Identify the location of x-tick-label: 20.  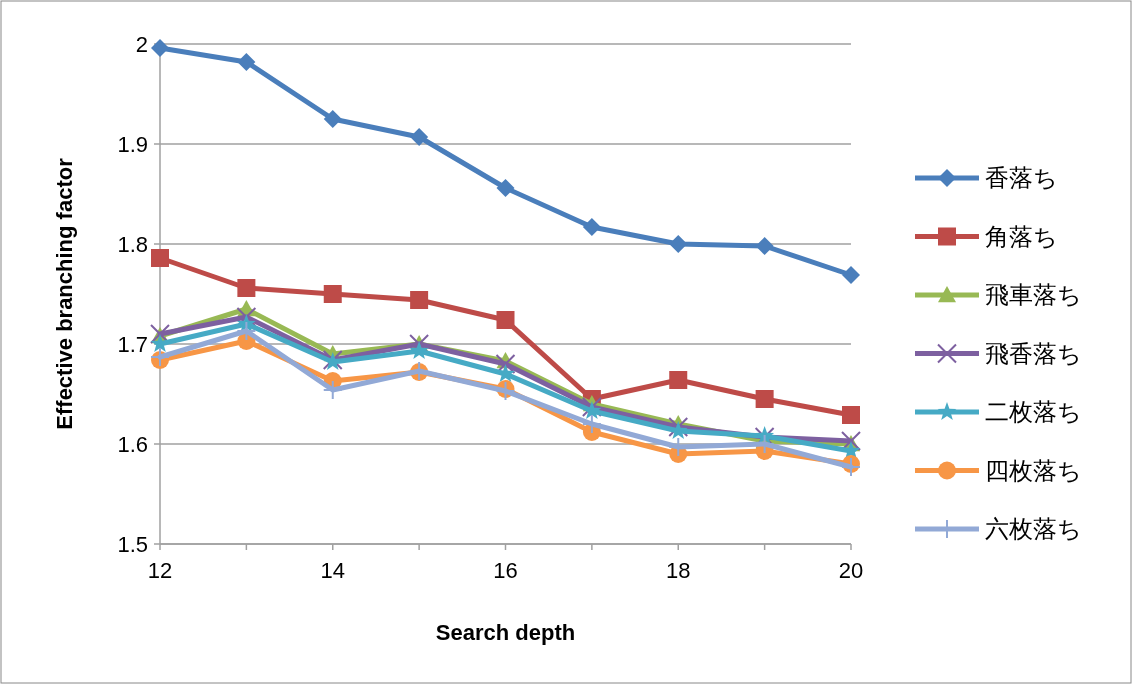
(851, 570).